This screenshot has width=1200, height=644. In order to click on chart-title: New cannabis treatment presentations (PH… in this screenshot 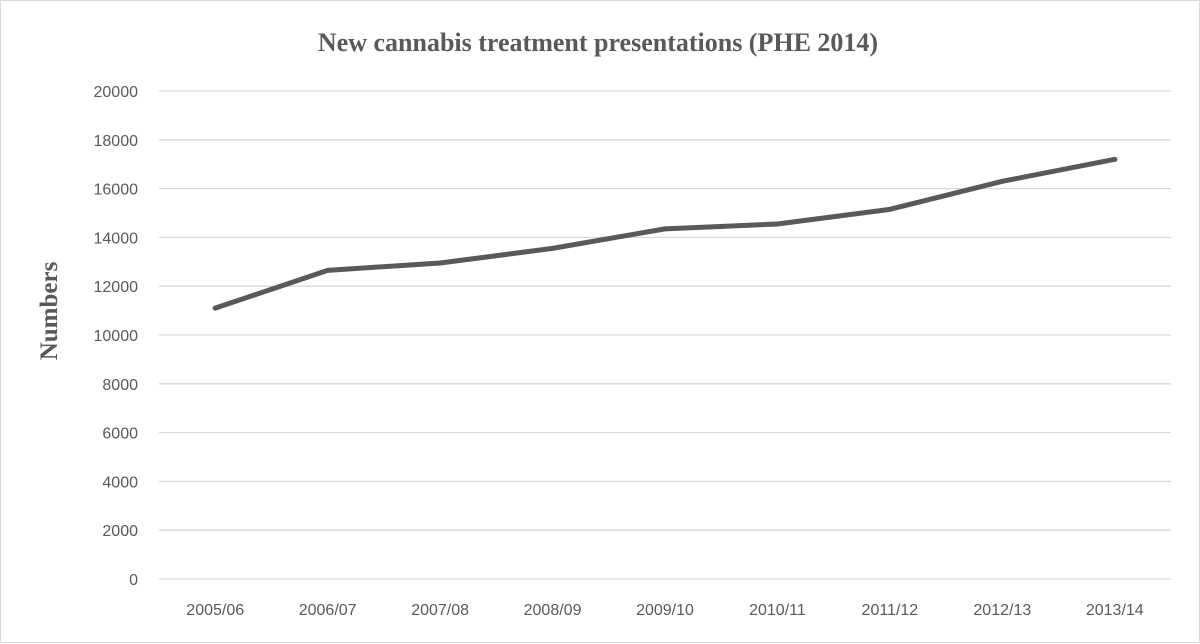, I will do `click(598, 42)`.